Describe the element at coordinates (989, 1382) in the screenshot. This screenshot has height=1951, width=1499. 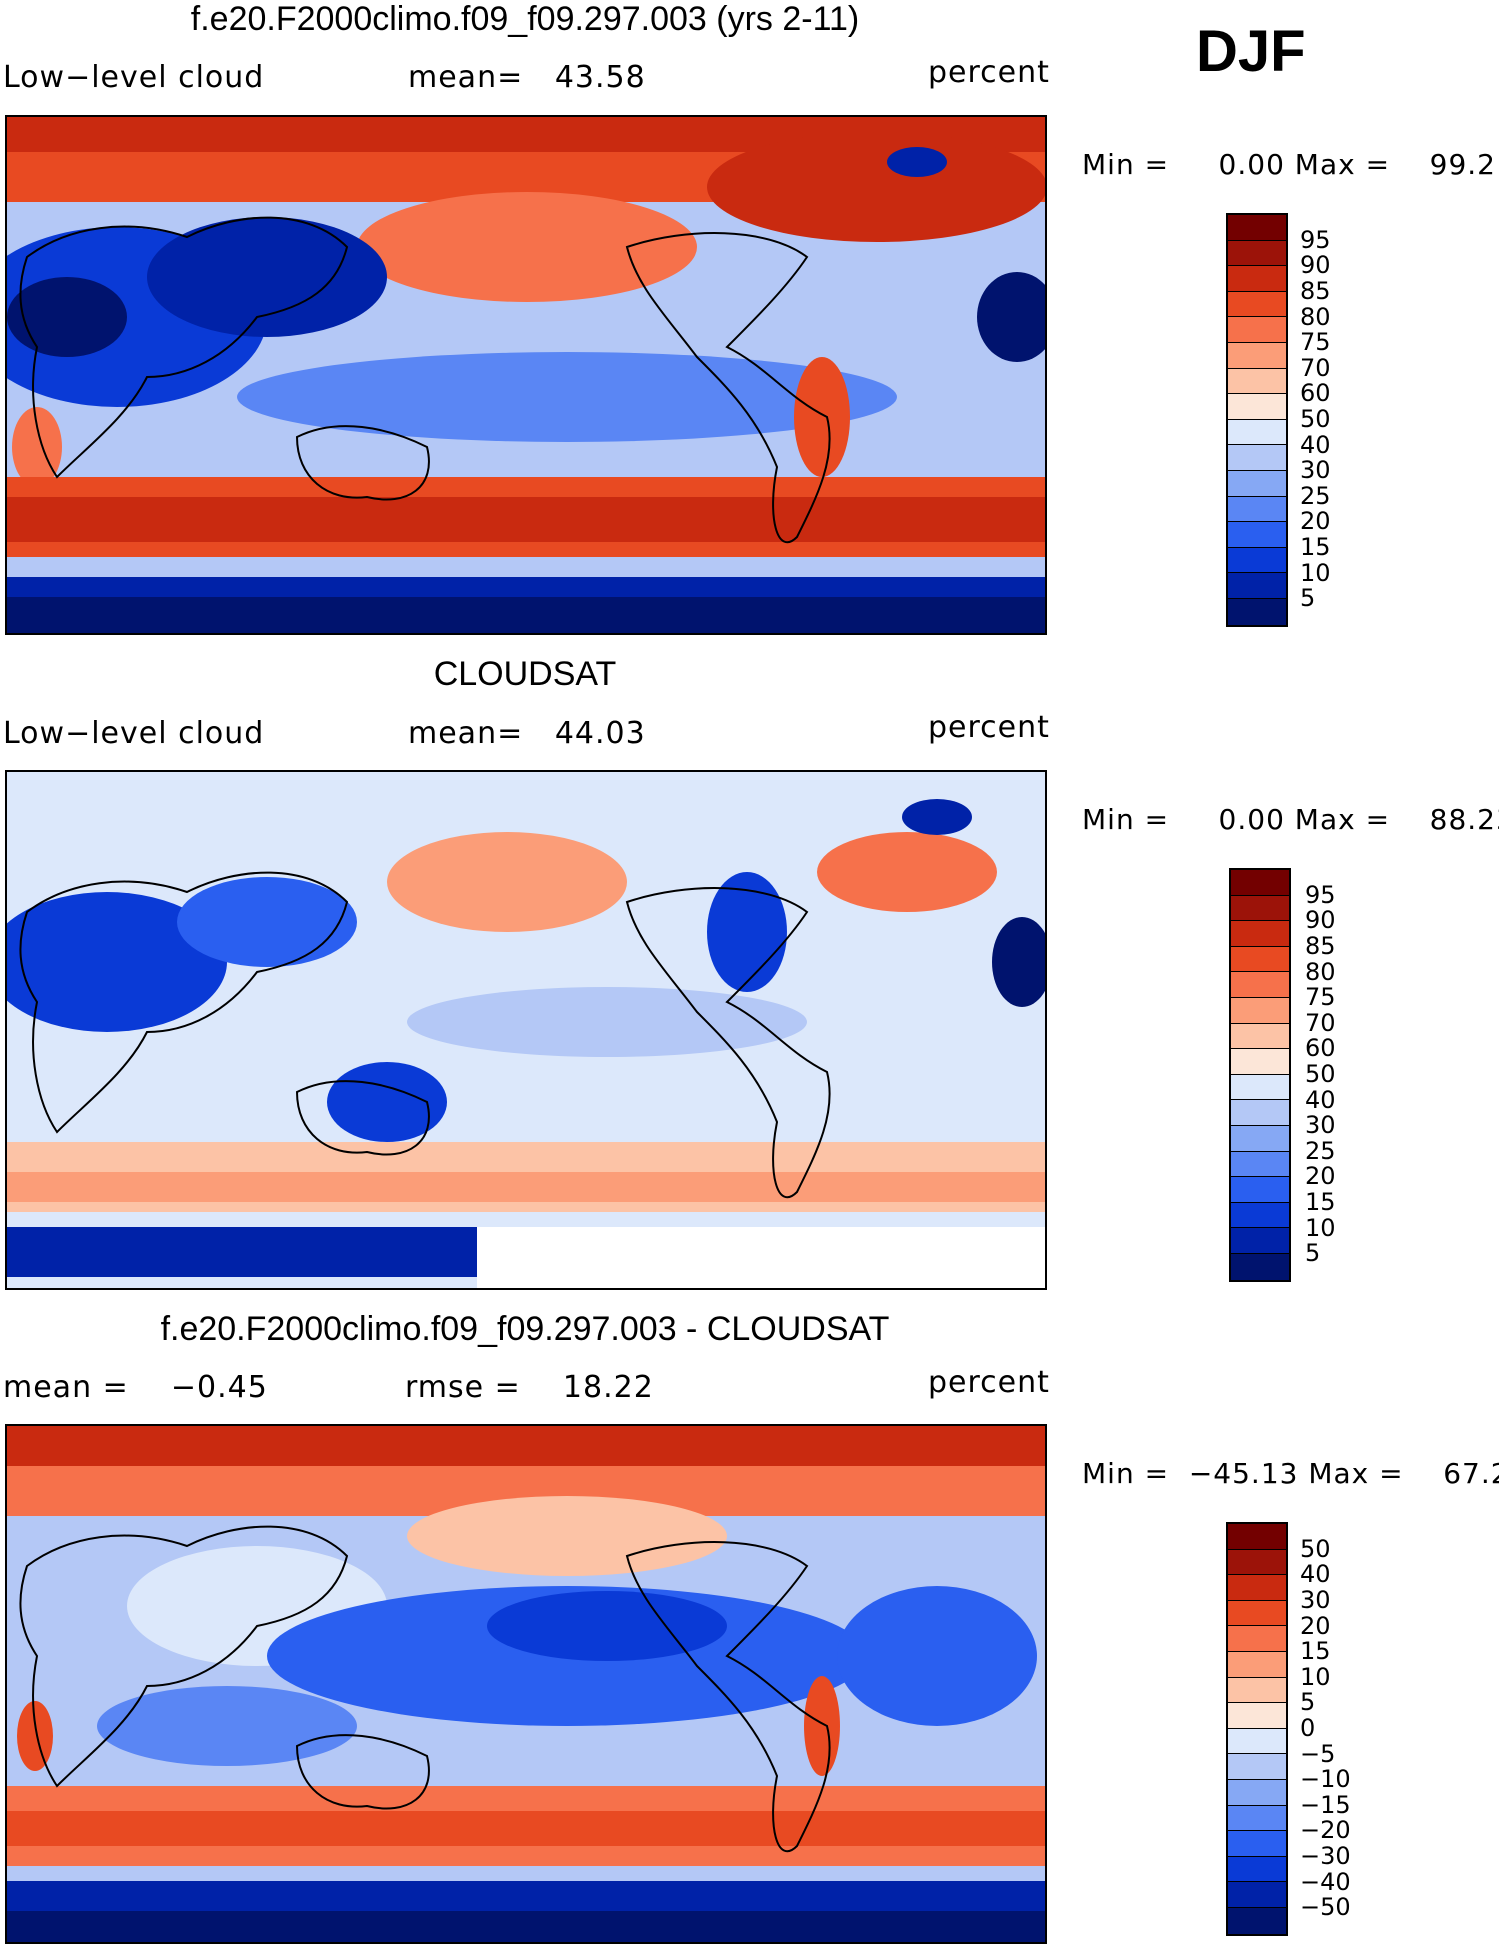
I see `panel-3-units-label: percent` at that location.